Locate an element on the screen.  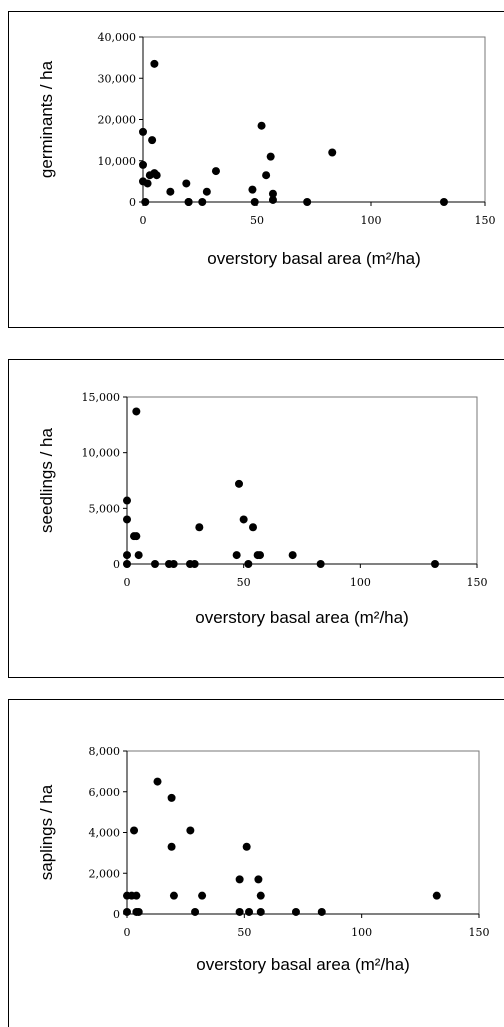
y-axis-label: seedlings / ha is located at coordinates (46, 480).